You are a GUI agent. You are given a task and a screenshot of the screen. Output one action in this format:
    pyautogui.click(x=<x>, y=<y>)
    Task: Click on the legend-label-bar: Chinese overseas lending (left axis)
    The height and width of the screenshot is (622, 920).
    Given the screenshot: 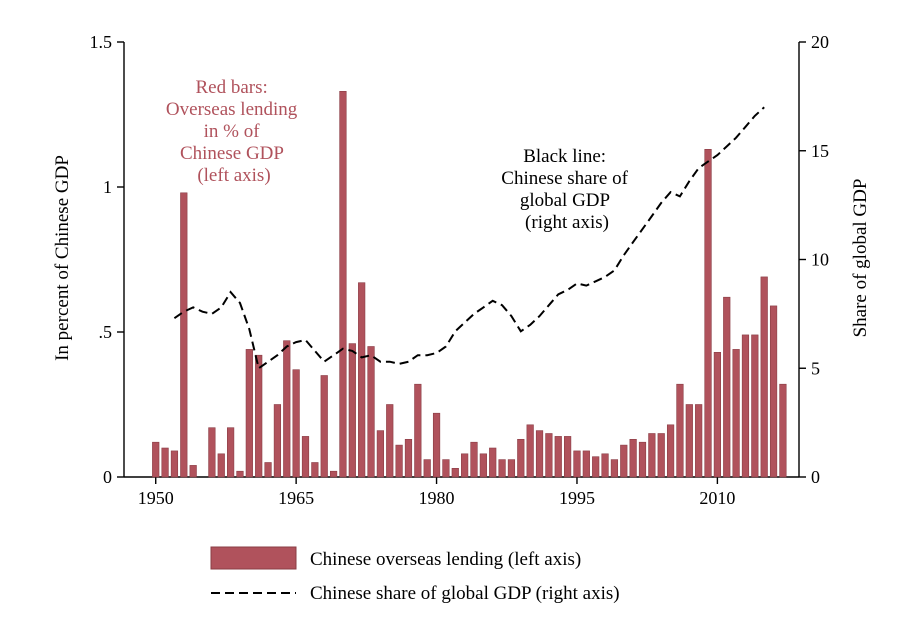 What is the action you would take?
    pyautogui.click(x=445, y=559)
    